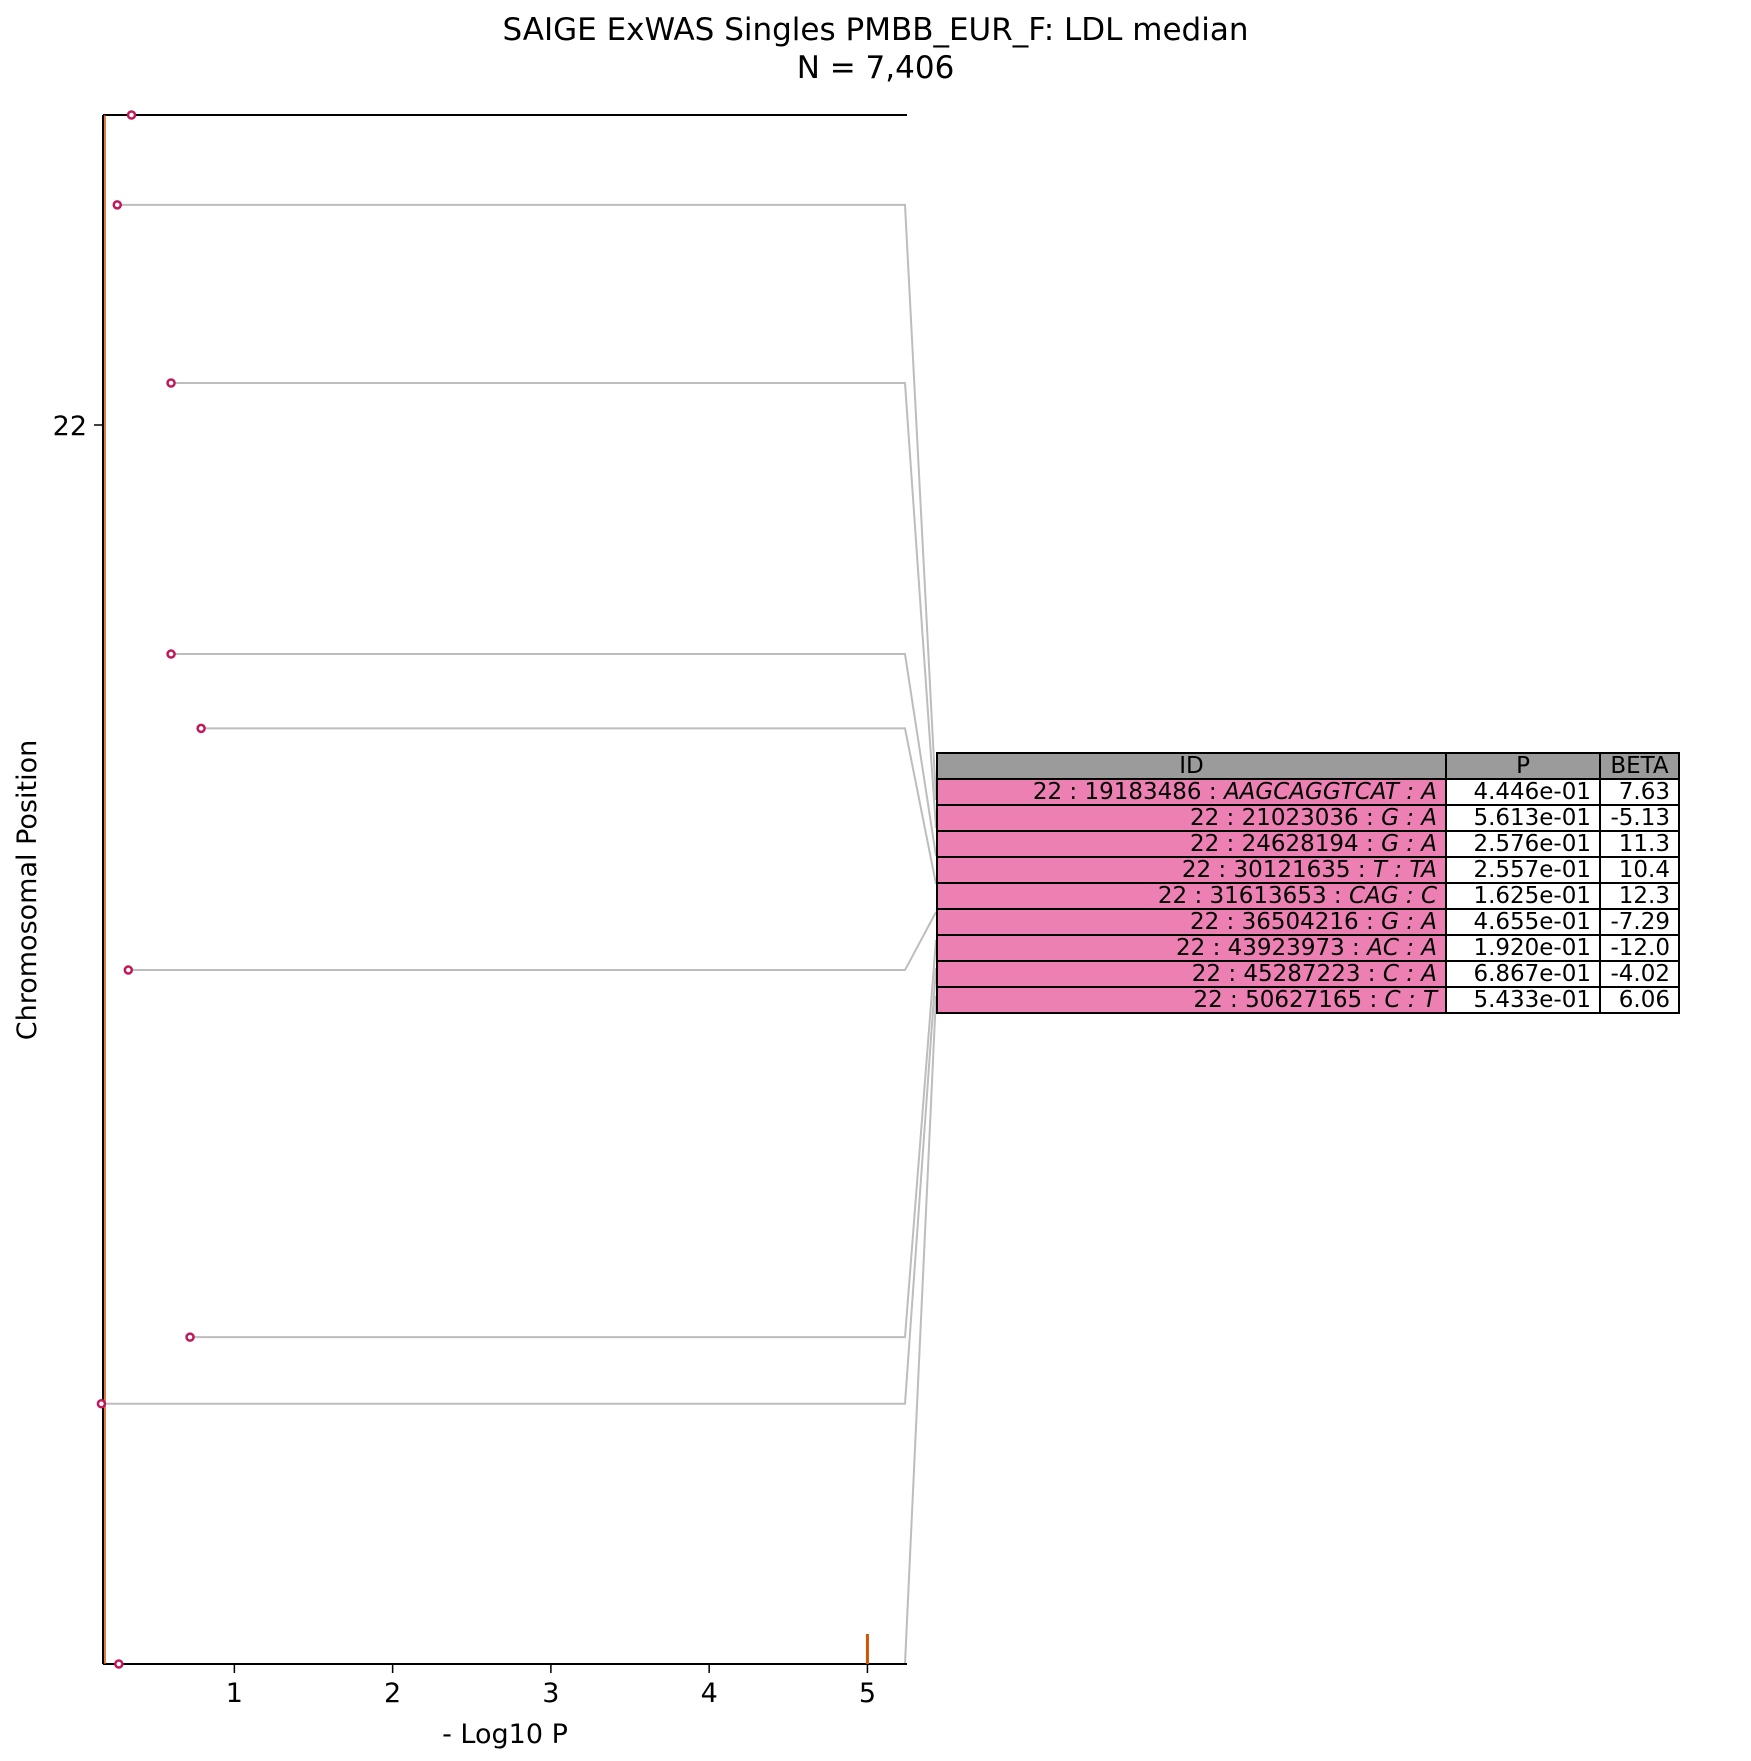 The height and width of the screenshot is (1761, 1751). What do you see at coordinates (1277, 870) in the screenshot?
I see `variant-position: 22 : 30121635 :` at bounding box center [1277, 870].